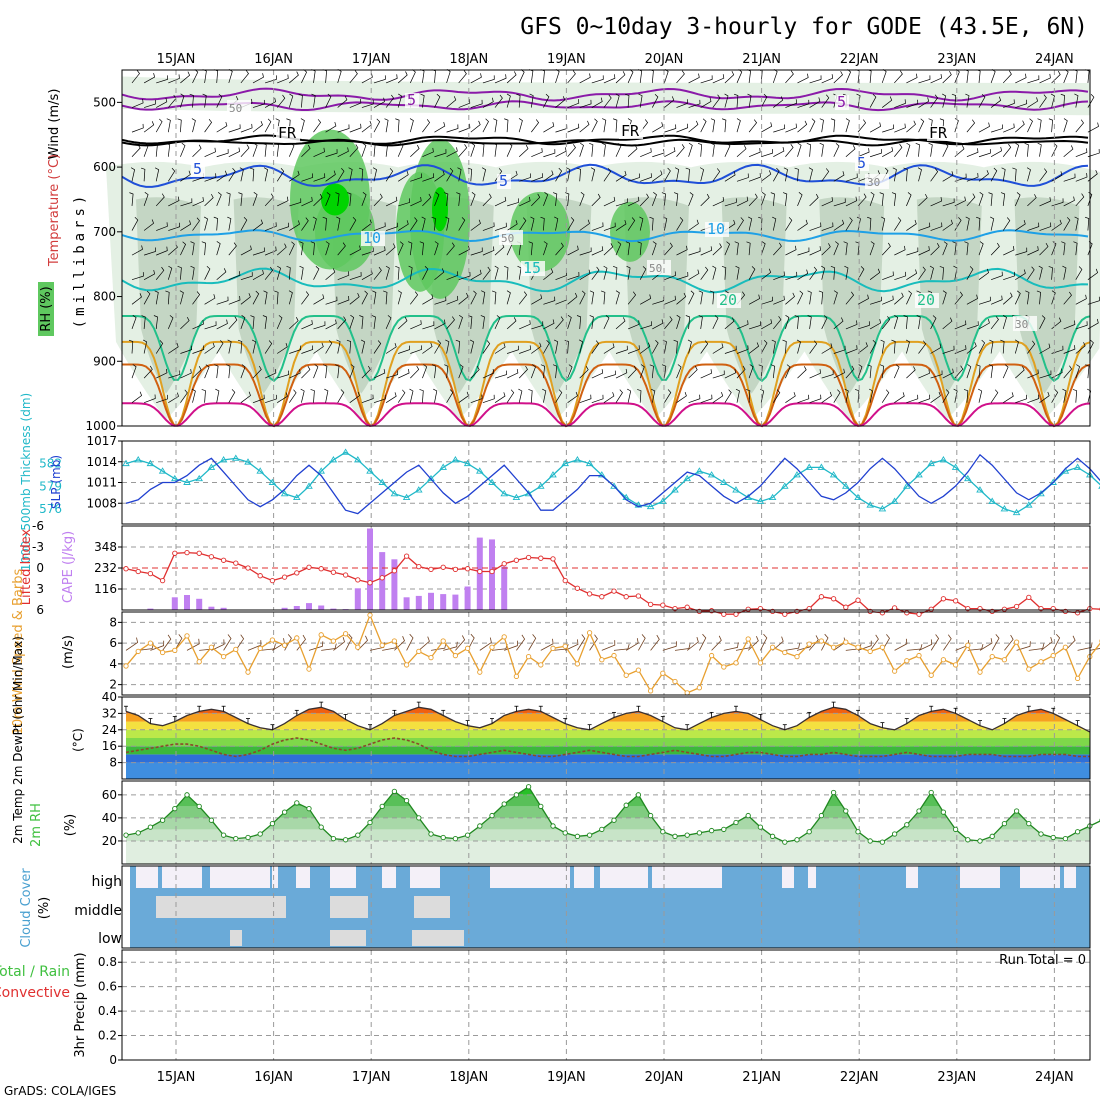 Image resolution: width=1100 pixels, height=1100 pixels. Describe the element at coordinates (842, 102) in the screenshot. I see `contour-label-bg` at that location.